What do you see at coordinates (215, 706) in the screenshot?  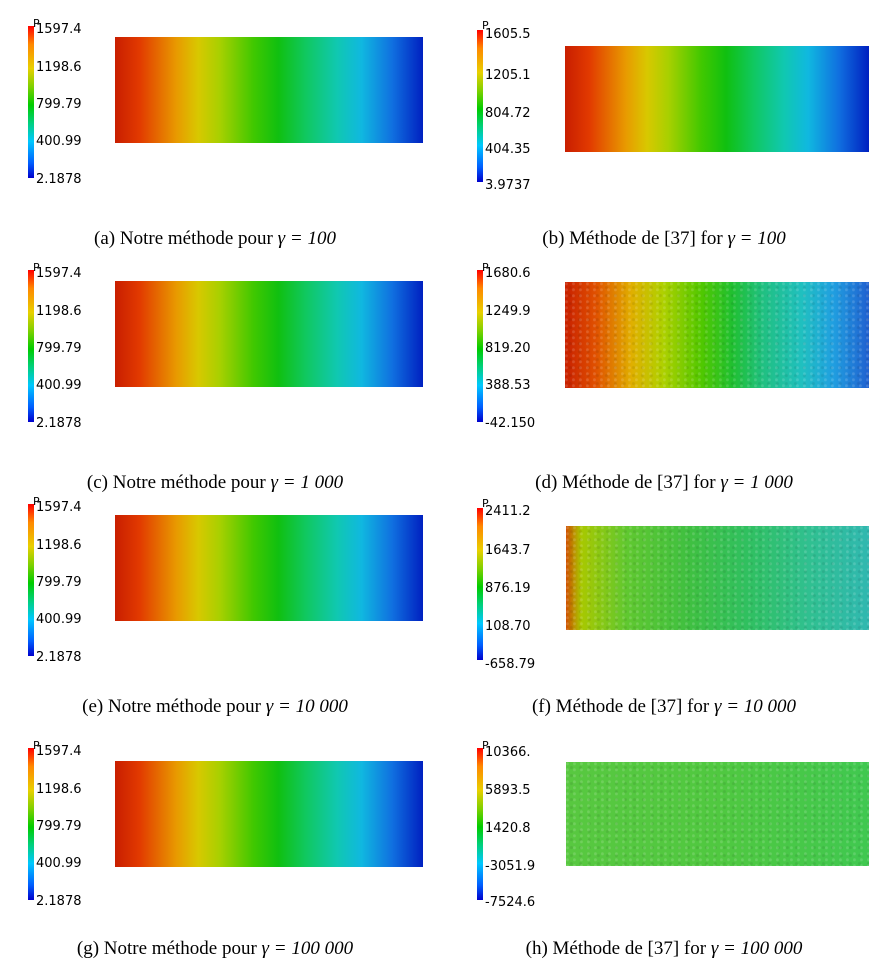 I see `subfigure-caption: (e) Notre méthode pour γ = 10 000` at bounding box center [215, 706].